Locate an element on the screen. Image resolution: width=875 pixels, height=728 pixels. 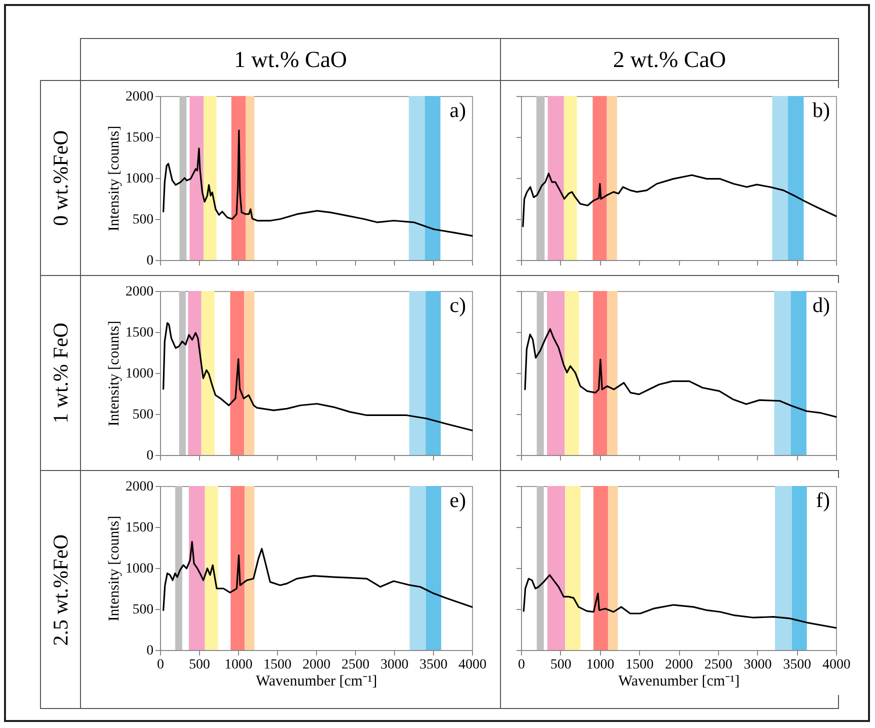
text: 1 wt.% FeO is located at coordinates (60, 373).